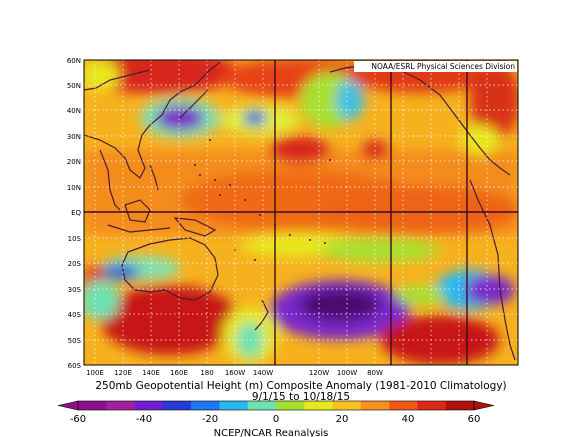 The width and height of the screenshot is (565, 437). I want to click on date-range: 9/1/15 to 10/18/15, so click(301, 397).